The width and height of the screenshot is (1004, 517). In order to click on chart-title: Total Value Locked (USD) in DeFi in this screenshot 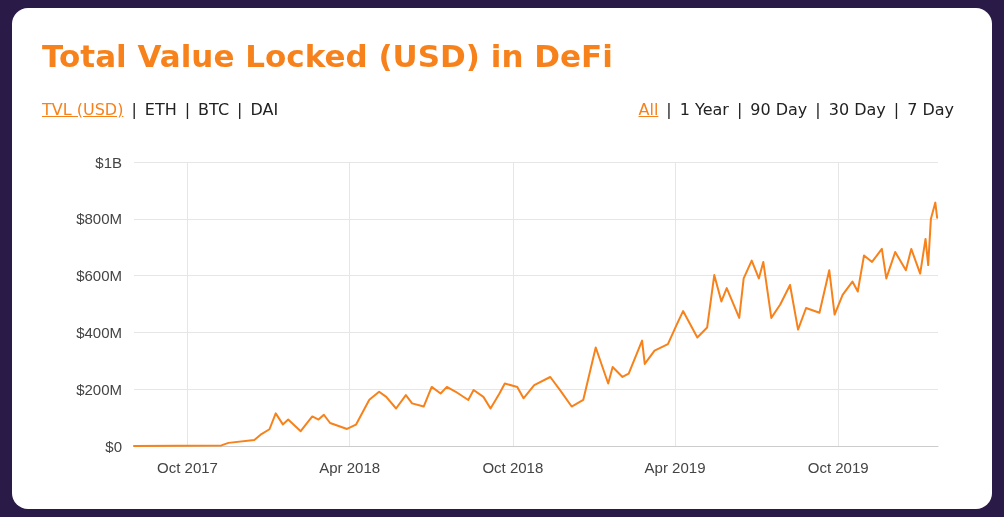, I will do `click(327, 56)`.